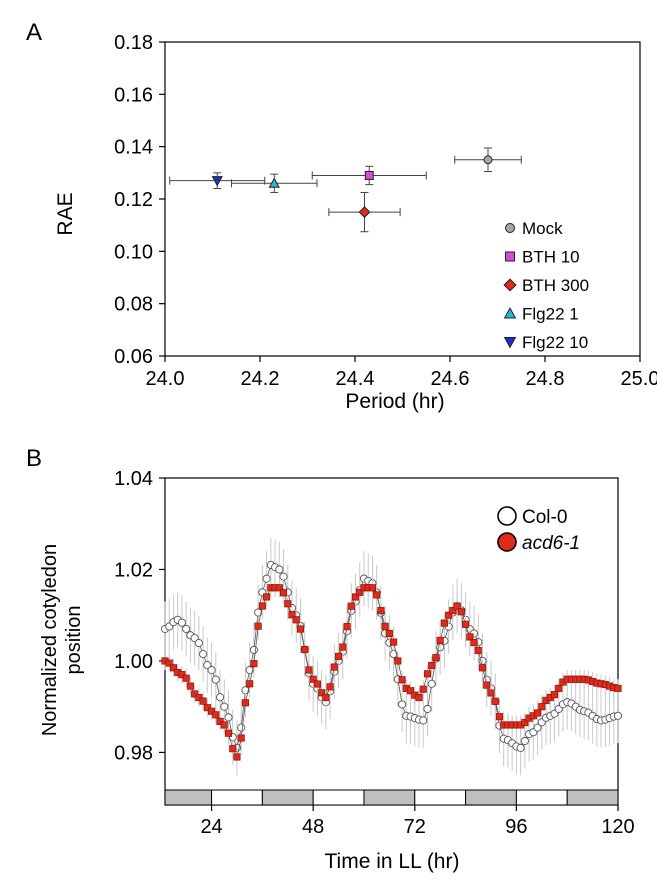  I want to click on legend-label-acd6-1: acd6-1, so click(551, 543).